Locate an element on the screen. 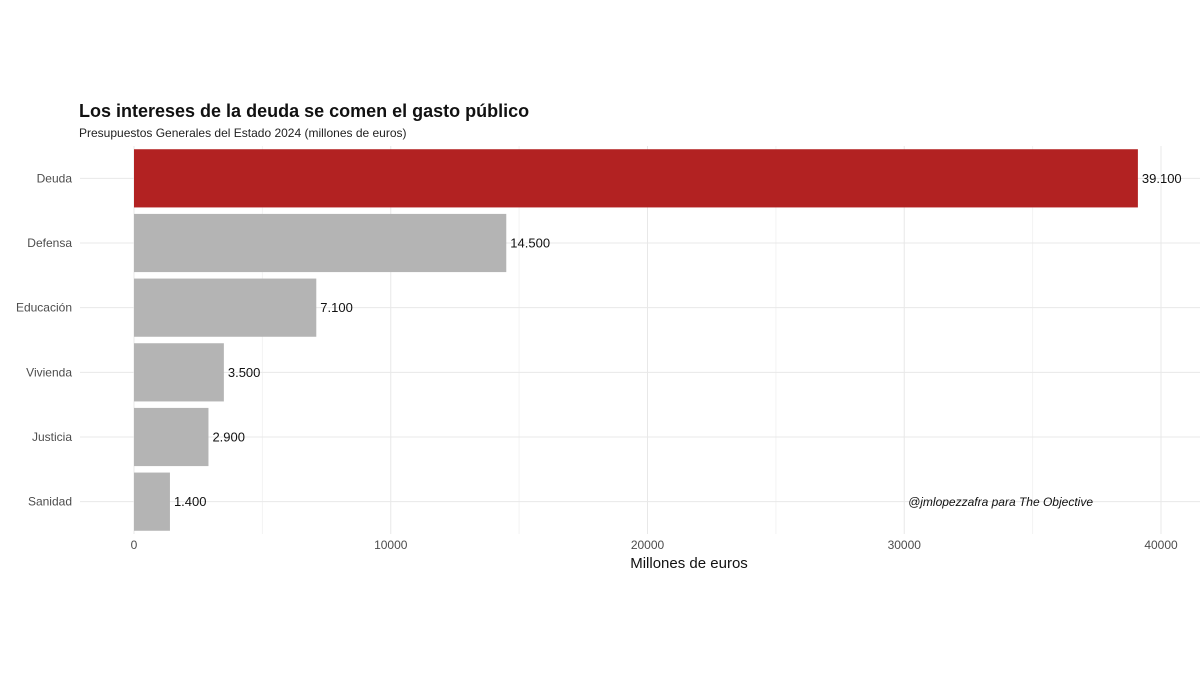 The image size is (1200, 675). category-label: Defensa is located at coordinates (49, 243).